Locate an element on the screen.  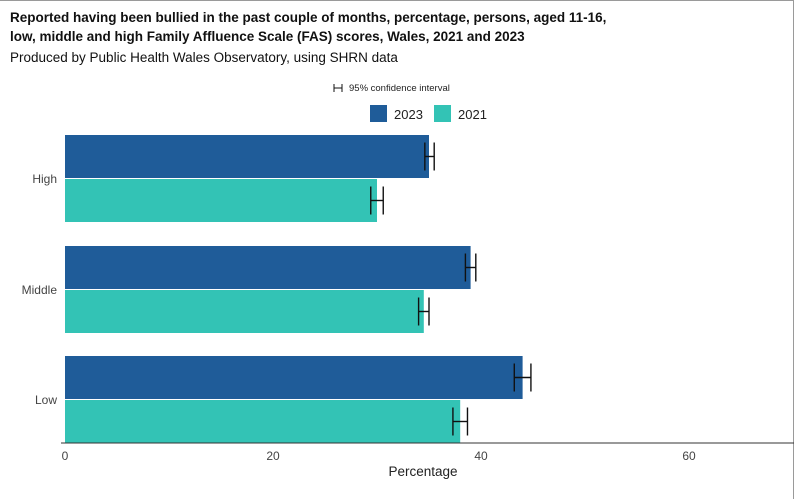
category-label-middle: Middle is located at coordinates (40, 290).